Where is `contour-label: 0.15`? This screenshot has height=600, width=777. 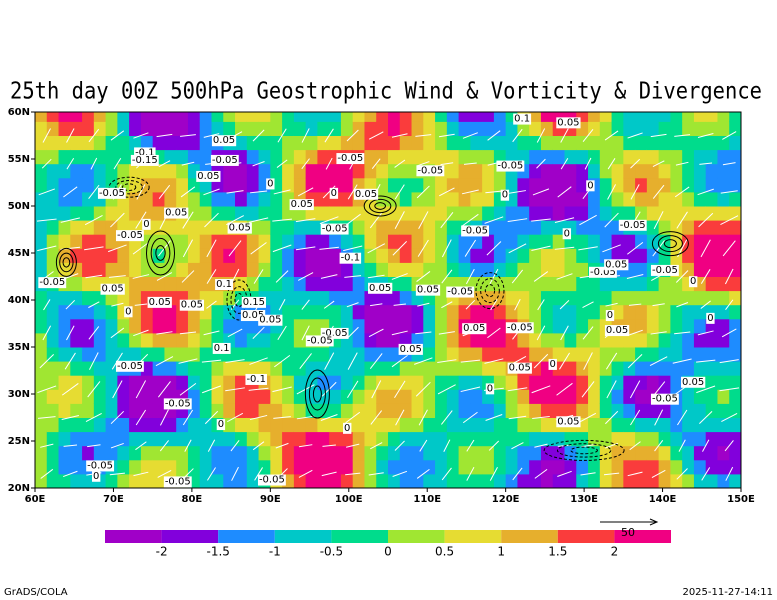 contour-label: 0.15 is located at coordinates (254, 302).